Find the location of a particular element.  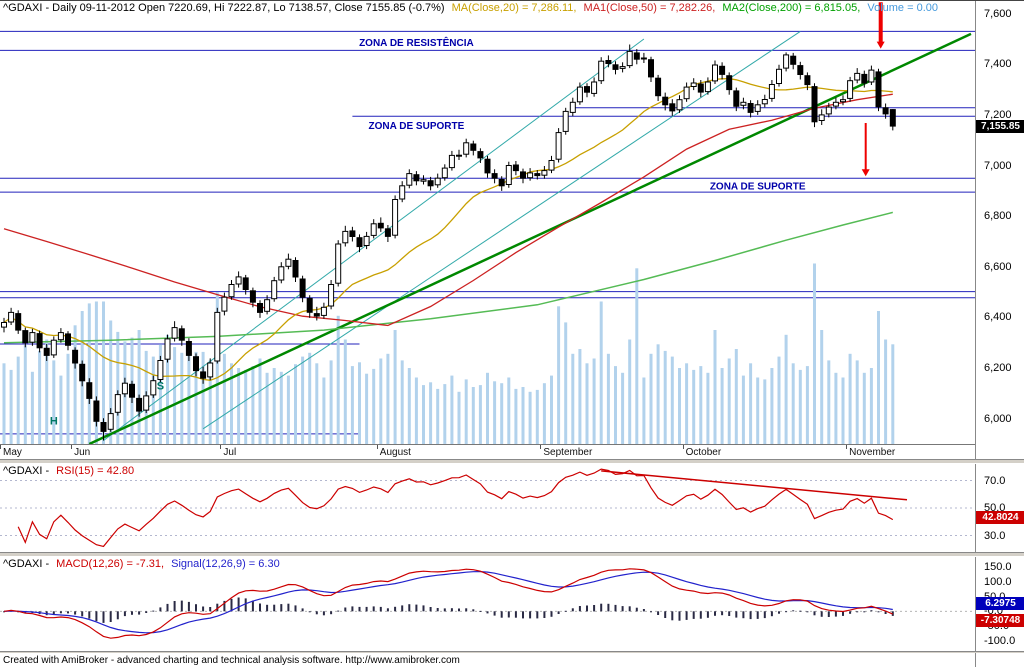

signal-legend: Signal(12,26,9) = 6.30 is located at coordinates (225, 564).